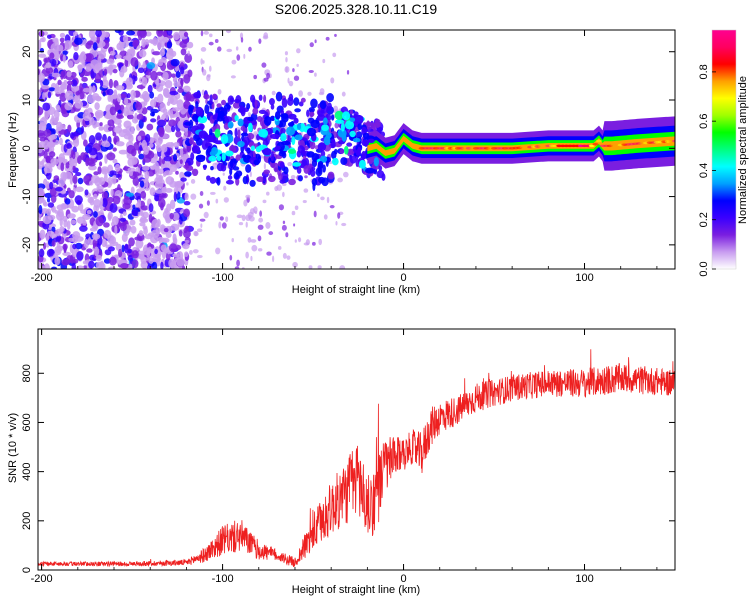 The width and height of the screenshot is (750, 600). What do you see at coordinates (356, 9) in the screenshot?
I see `chart-title: S206.2025.328.10.11.C19` at bounding box center [356, 9].